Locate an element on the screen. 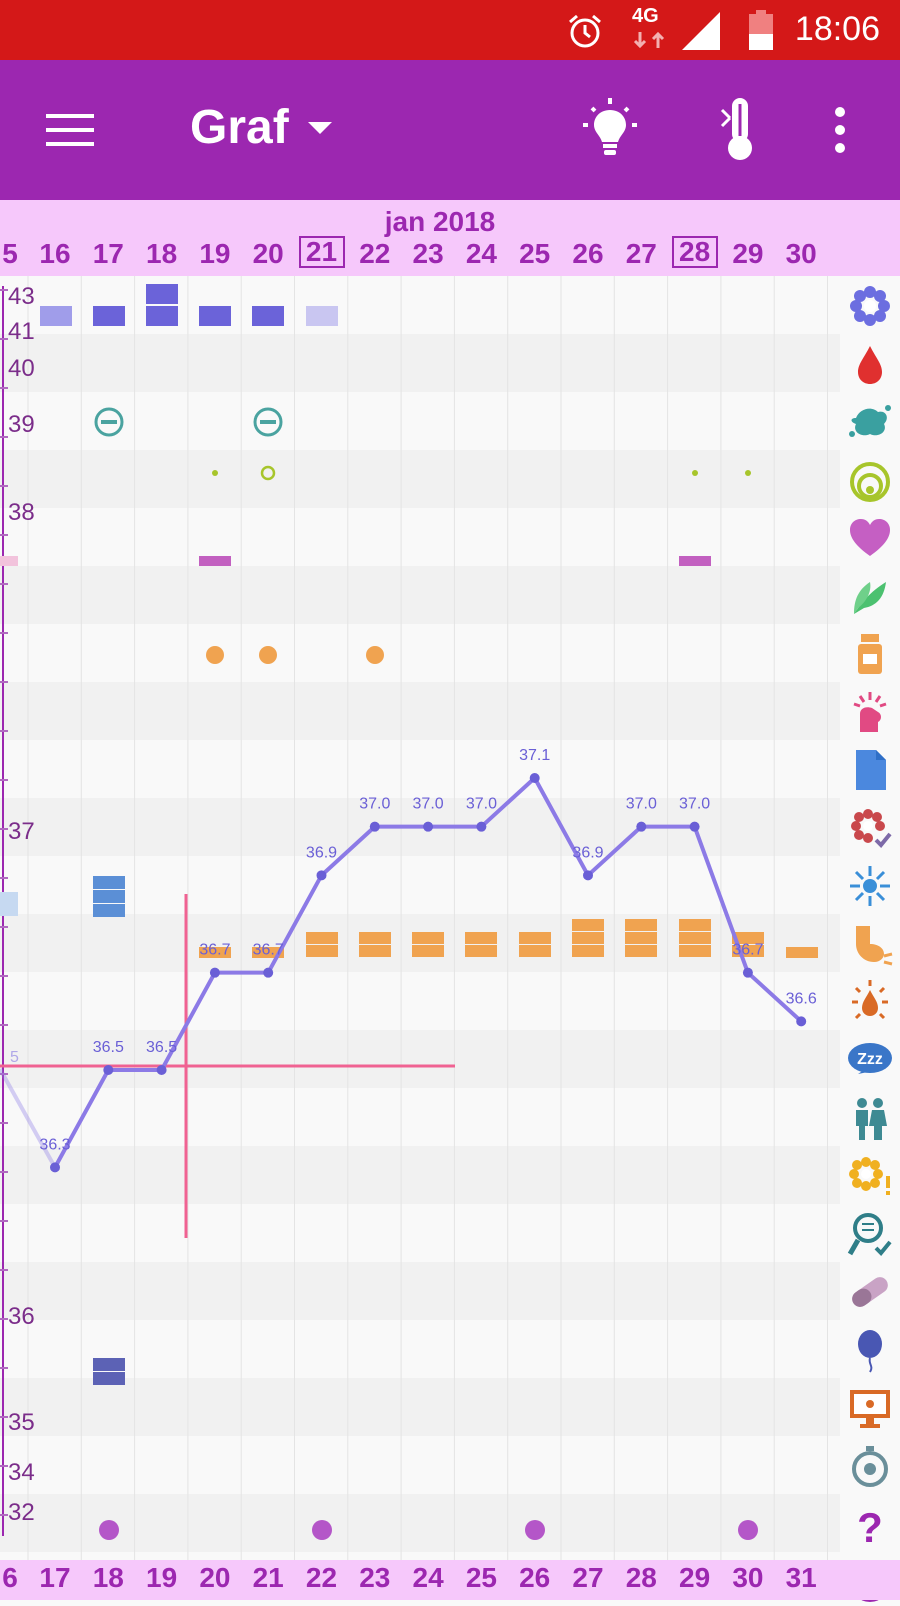  header-day-0: 5 is located at coordinates (10, 253).